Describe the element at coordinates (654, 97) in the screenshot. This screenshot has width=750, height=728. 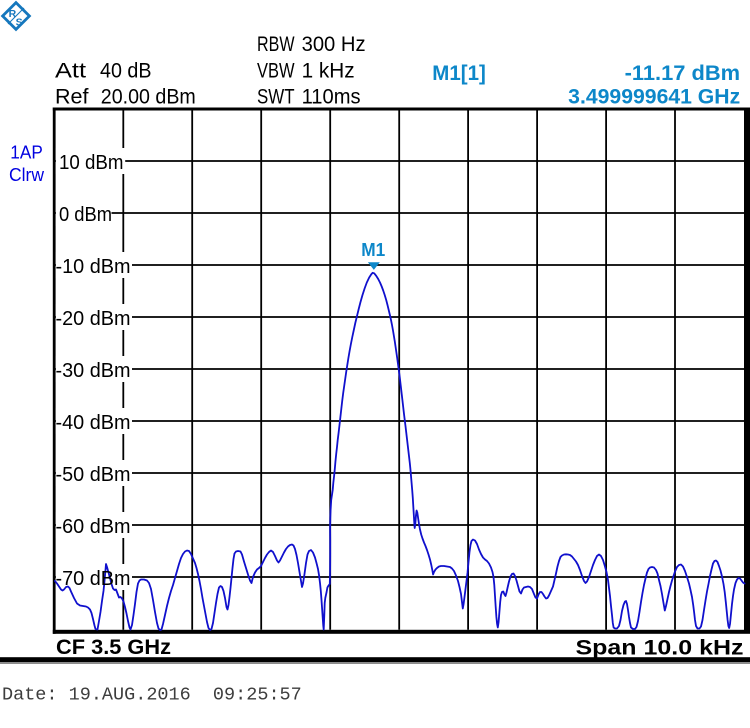
I see `svg-text: 3.499999641 GHz` at that location.